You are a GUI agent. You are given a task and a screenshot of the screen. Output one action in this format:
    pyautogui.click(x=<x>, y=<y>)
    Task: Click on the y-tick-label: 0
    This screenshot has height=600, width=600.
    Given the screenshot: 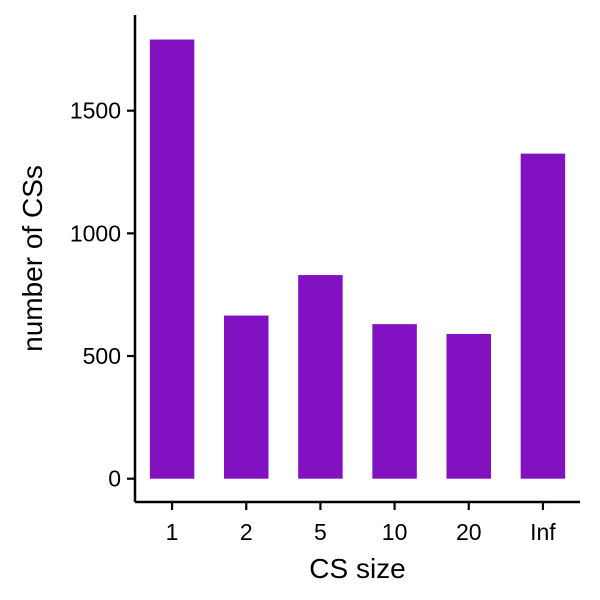 What is the action you would take?
    pyautogui.click(x=114, y=479)
    